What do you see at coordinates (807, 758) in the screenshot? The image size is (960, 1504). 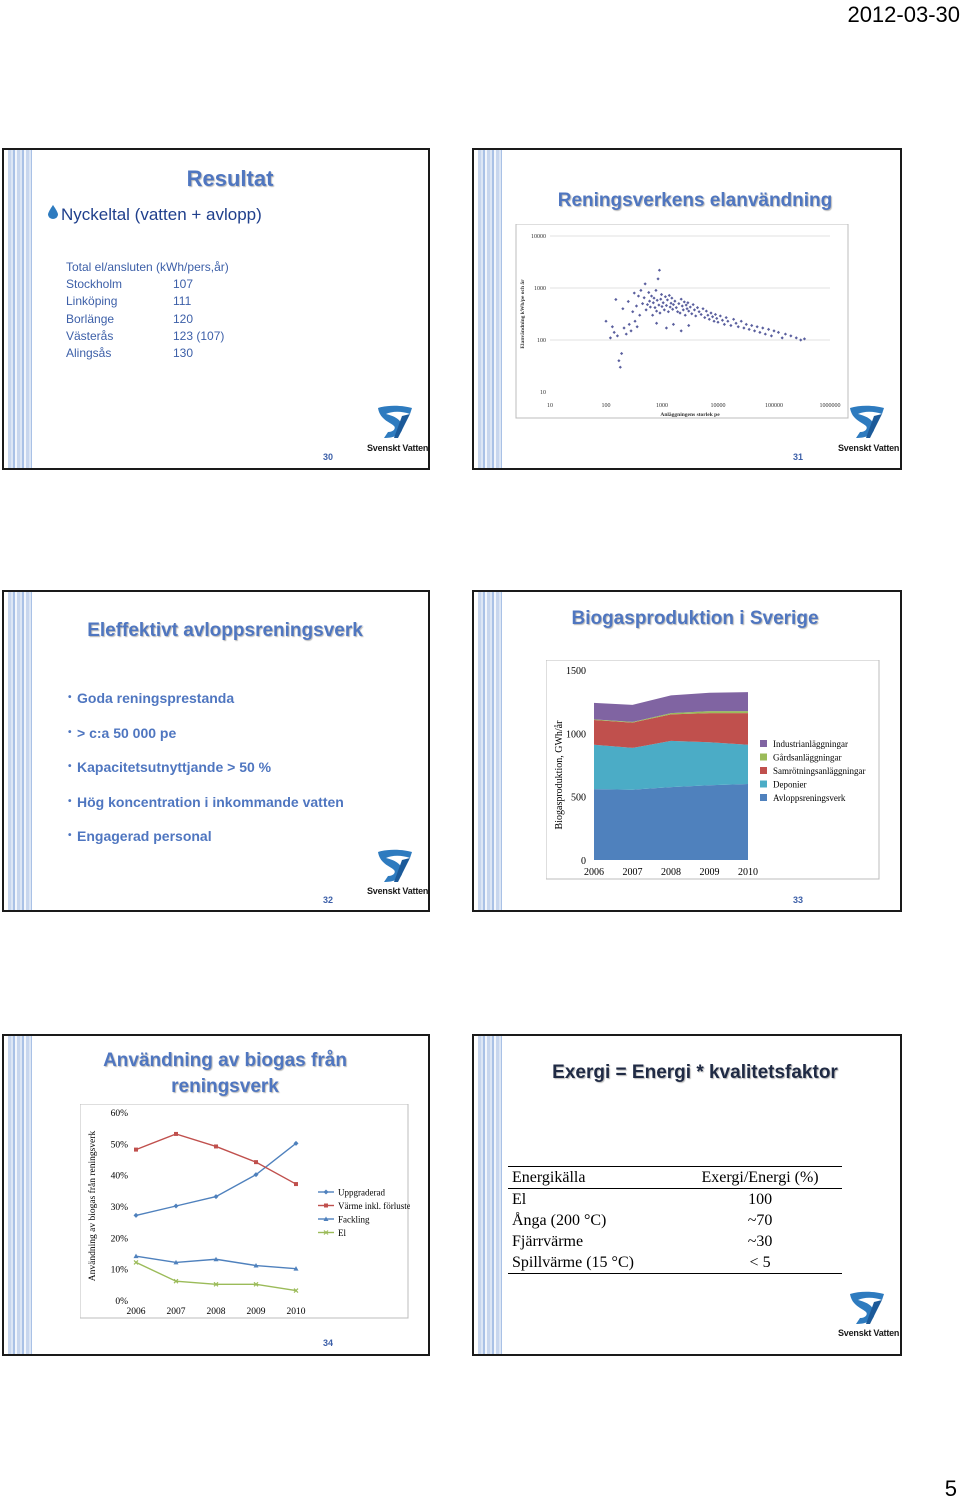 I see `legend-label: Gårdsanläggningar` at bounding box center [807, 758].